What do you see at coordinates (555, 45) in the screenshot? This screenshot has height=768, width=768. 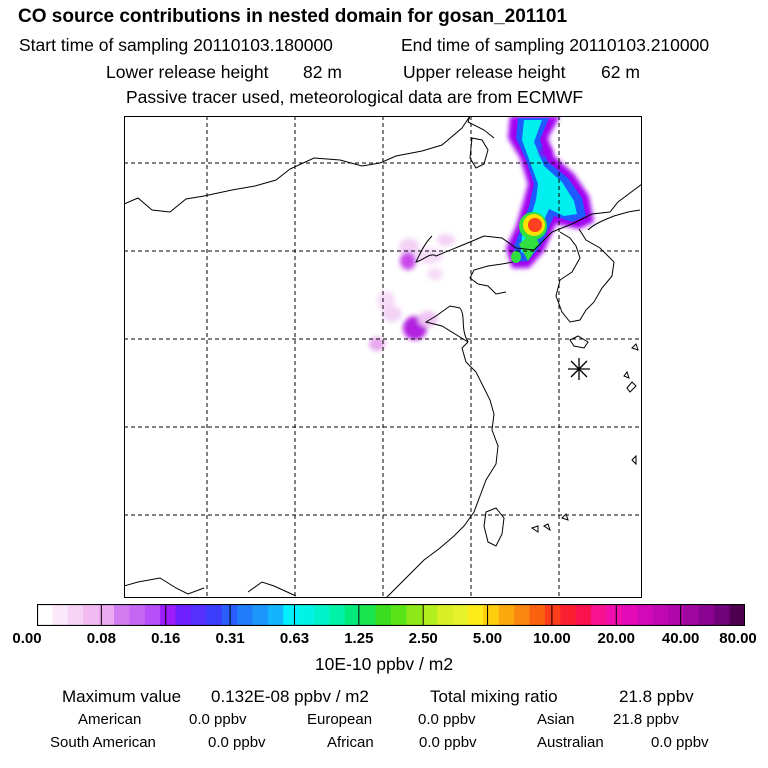 I see `end-time: End time of sampling 20110103.210000` at bounding box center [555, 45].